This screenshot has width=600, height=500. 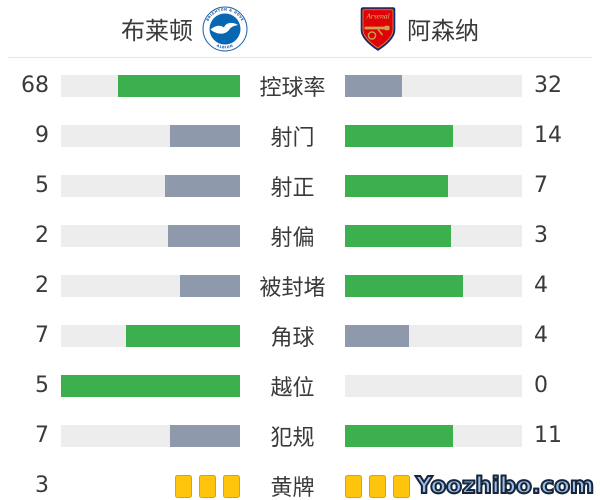 What do you see at coordinates (42, 135) in the screenshot?
I see `home-value: 9` at bounding box center [42, 135].